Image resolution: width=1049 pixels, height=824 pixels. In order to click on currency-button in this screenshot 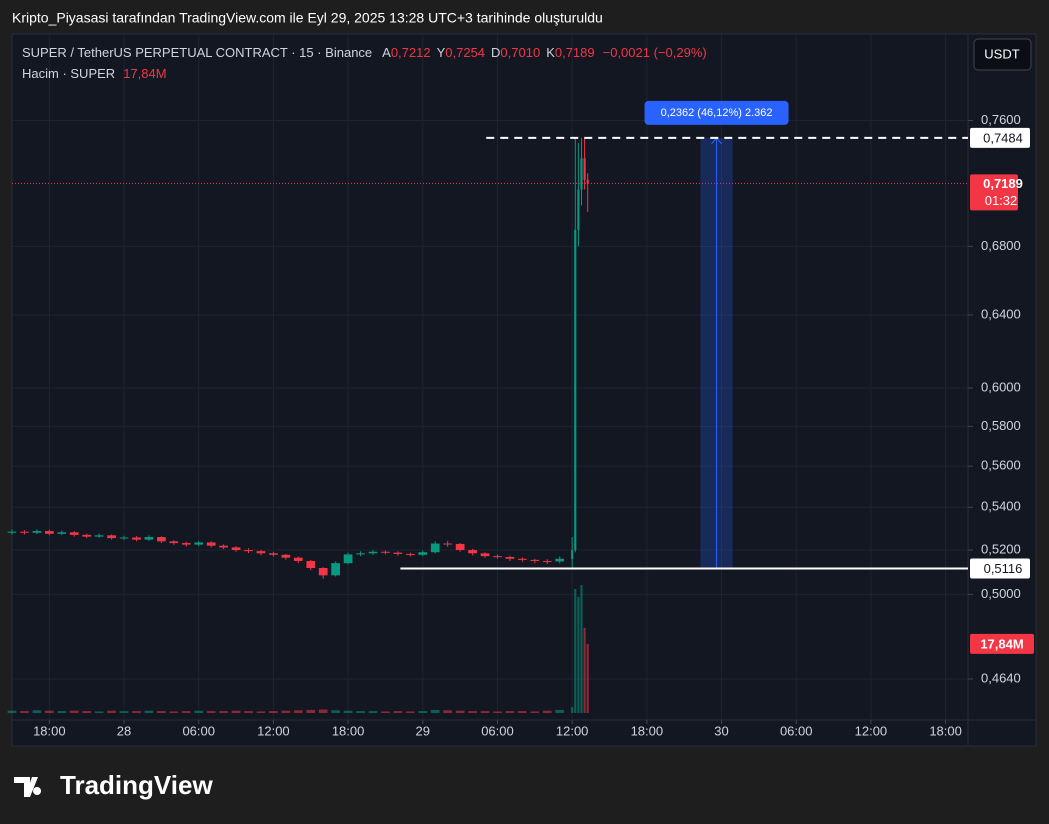, I will do `click(1002, 54)`.